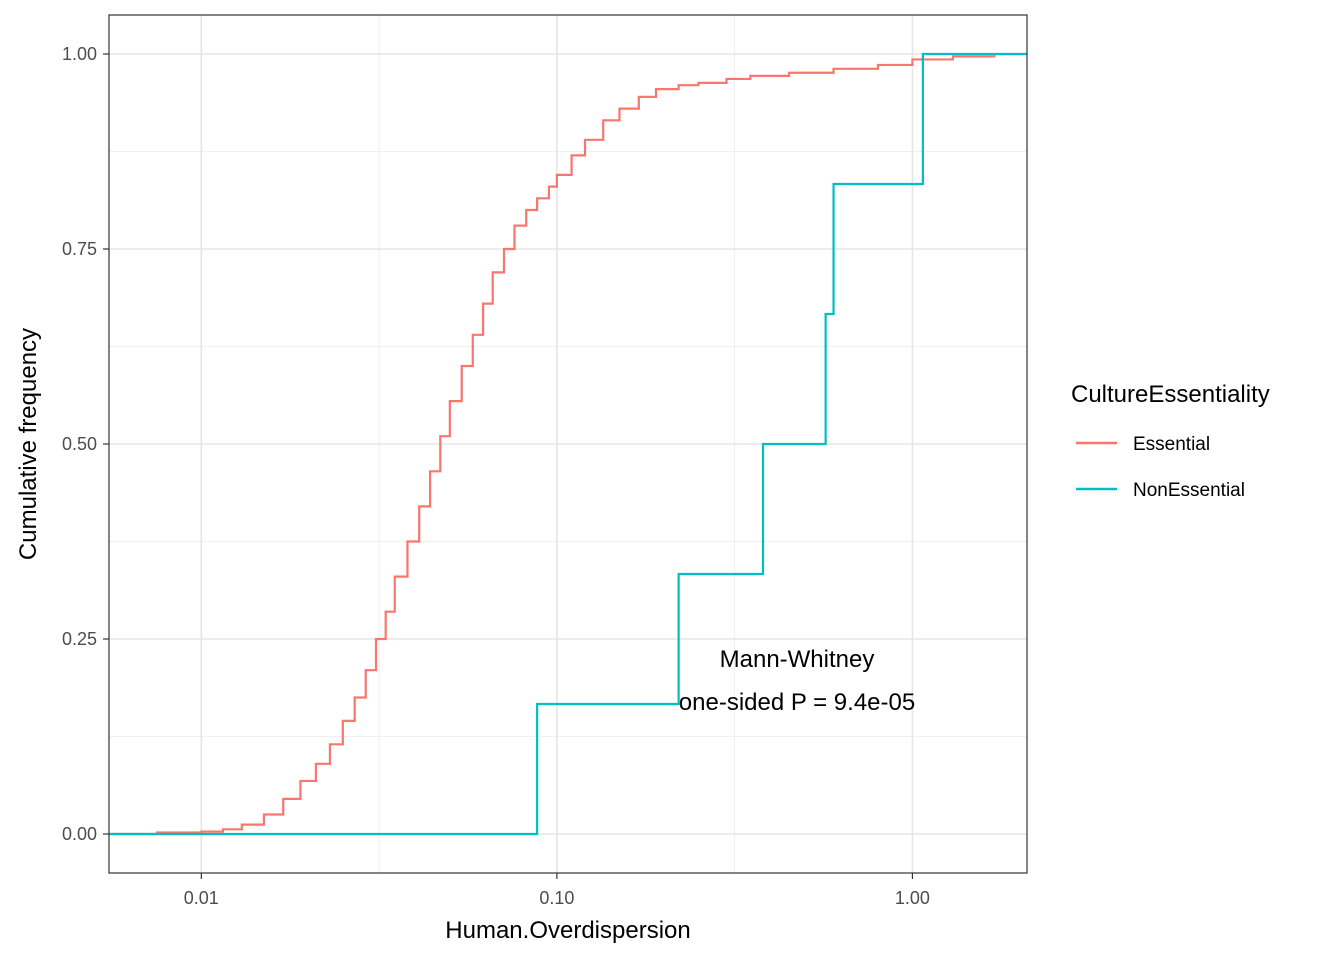  Describe the element at coordinates (201, 898) in the screenshot. I see `x-tick-label: 0.01` at that location.